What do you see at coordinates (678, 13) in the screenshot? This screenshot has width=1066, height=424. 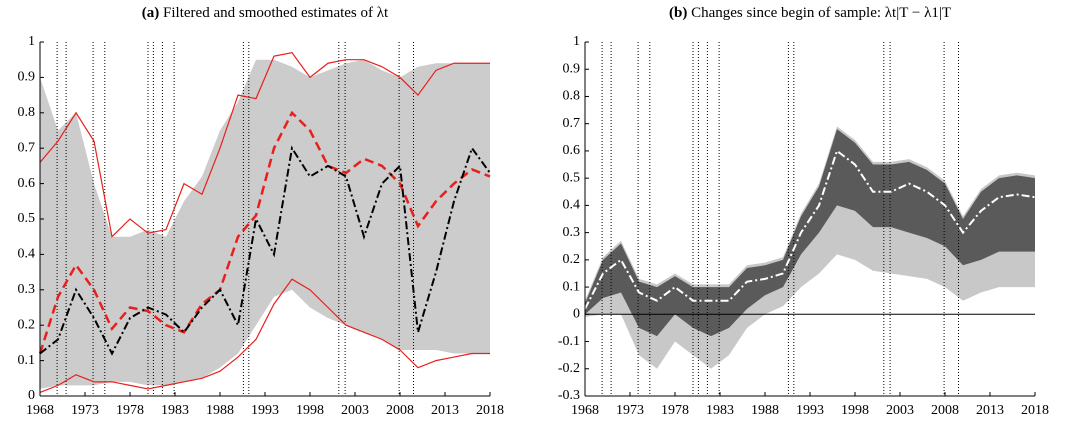 I see `panel-label: (b)` at bounding box center [678, 13].